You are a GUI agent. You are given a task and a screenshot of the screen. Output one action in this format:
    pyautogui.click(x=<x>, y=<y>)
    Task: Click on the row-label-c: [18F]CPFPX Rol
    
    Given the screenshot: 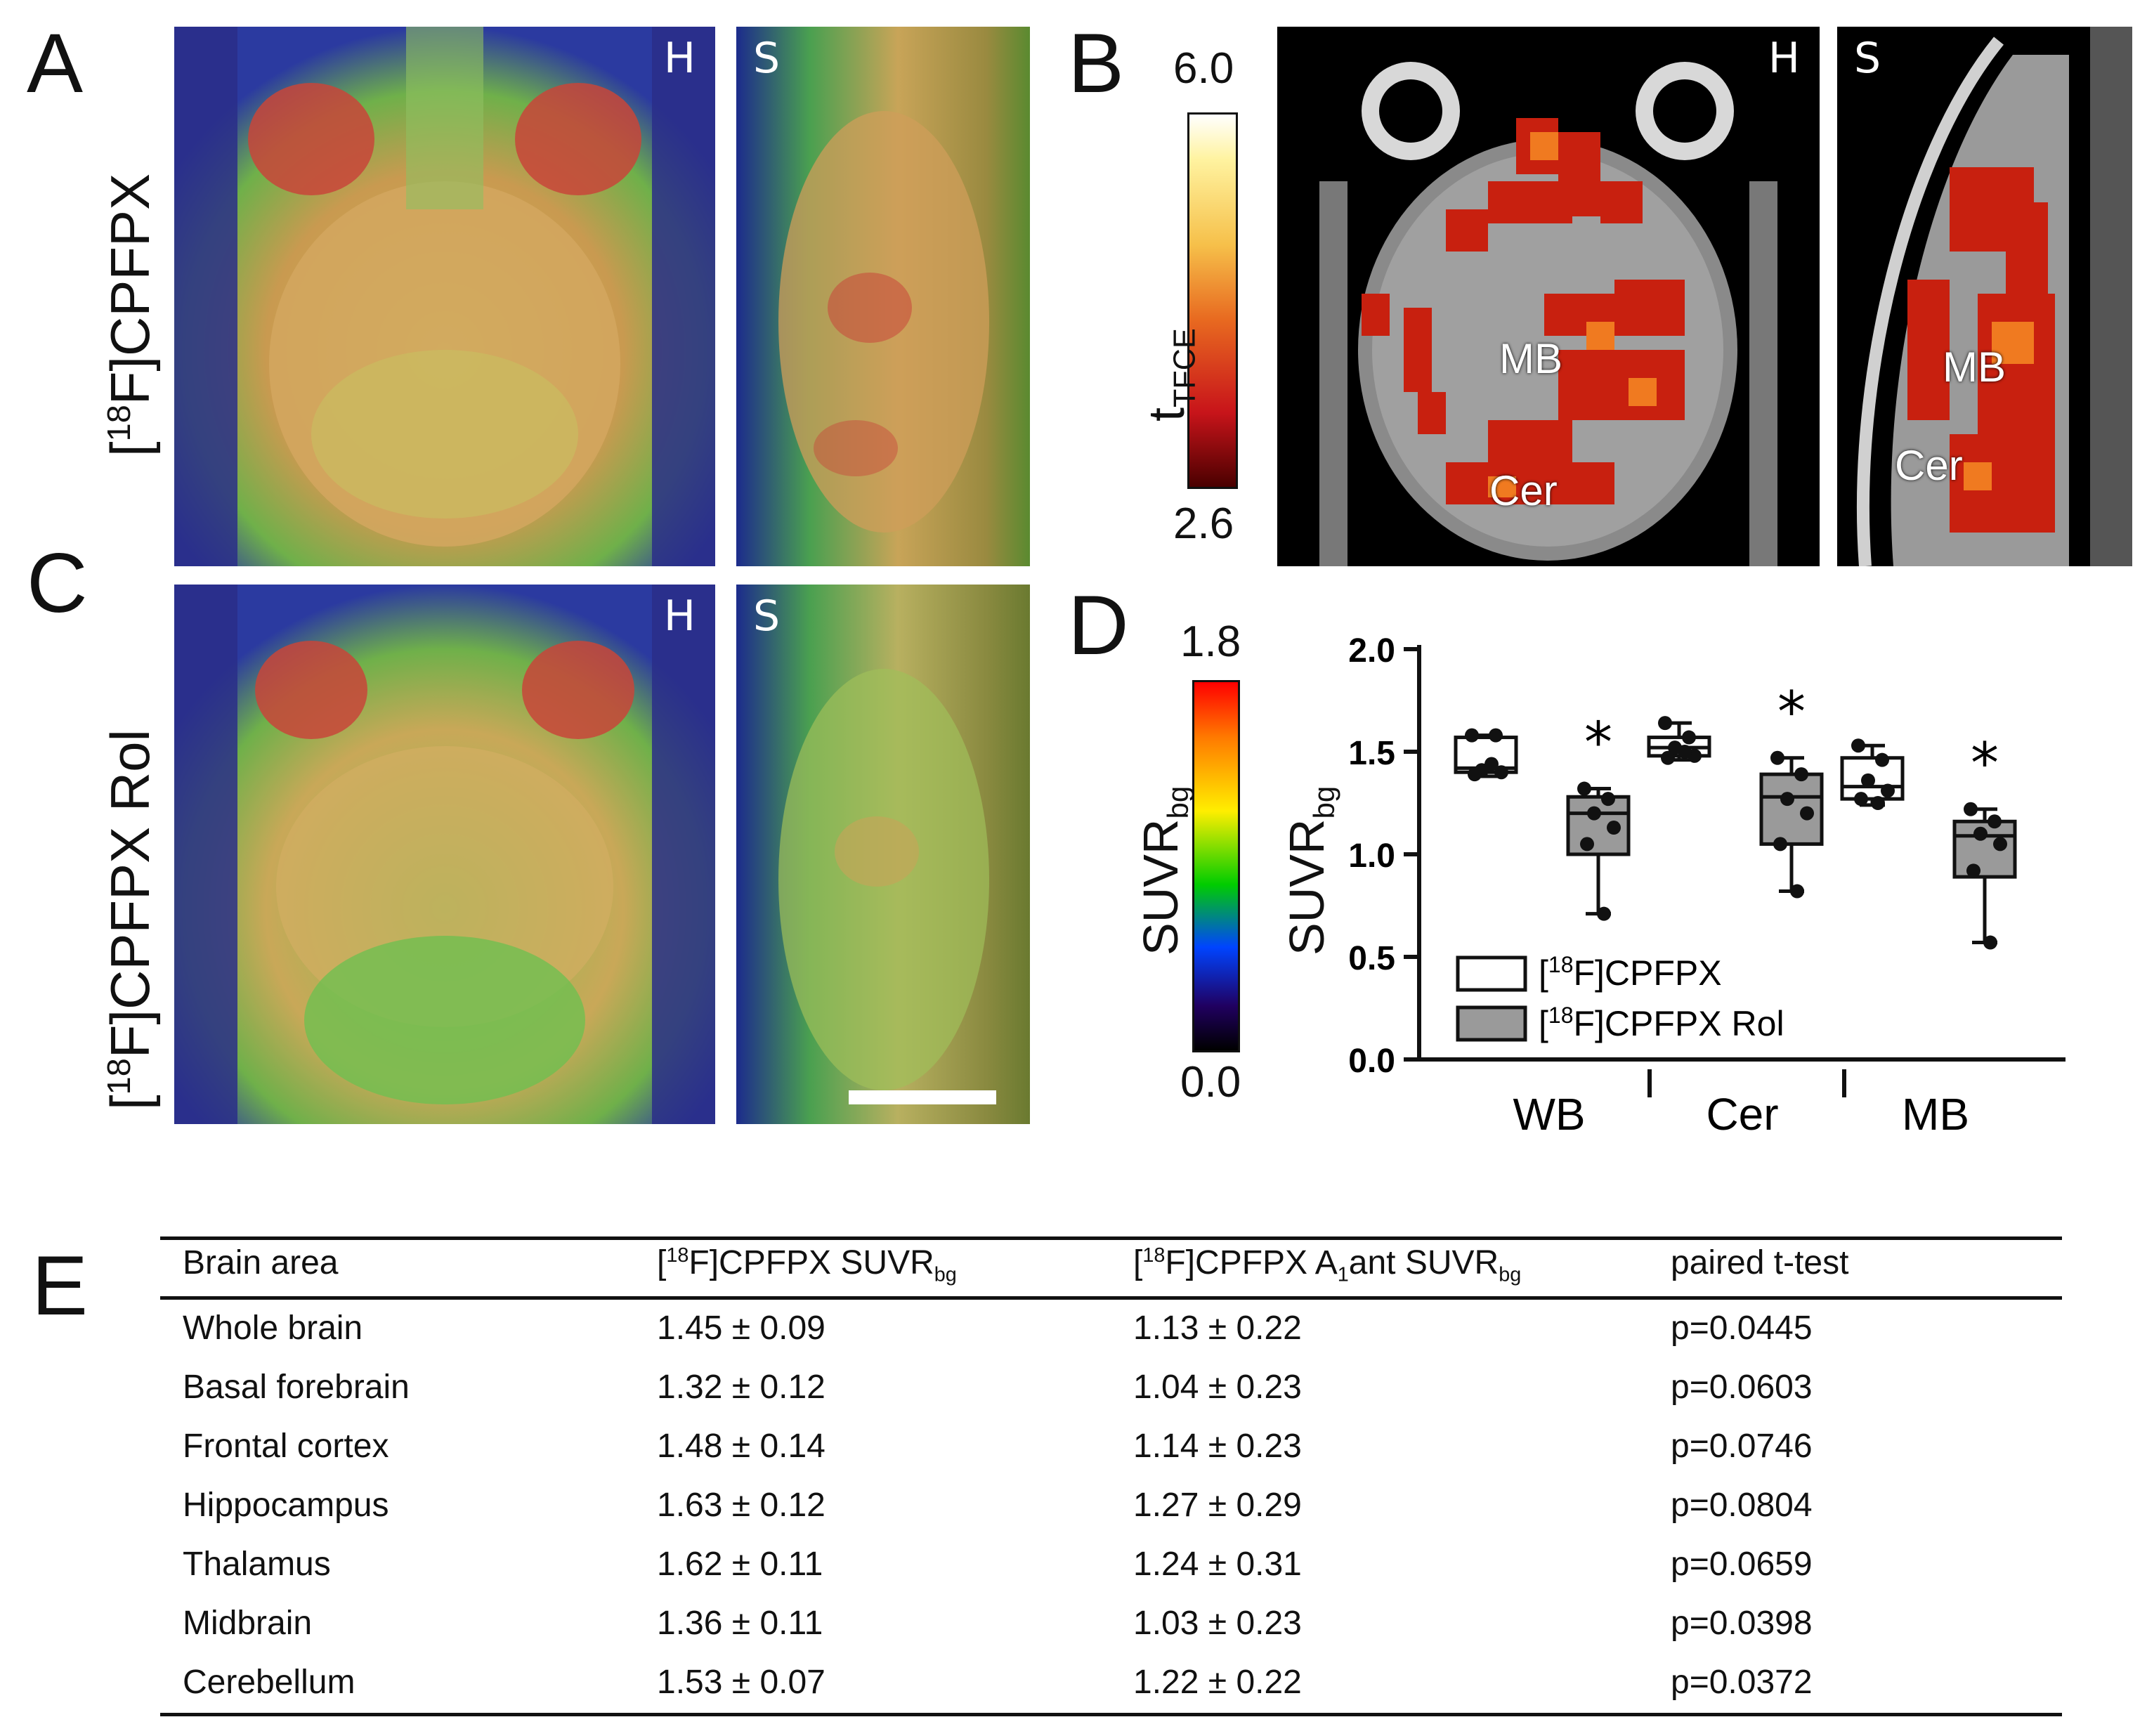 What is the action you would take?
    pyautogui.click(x=130, y=919)
    